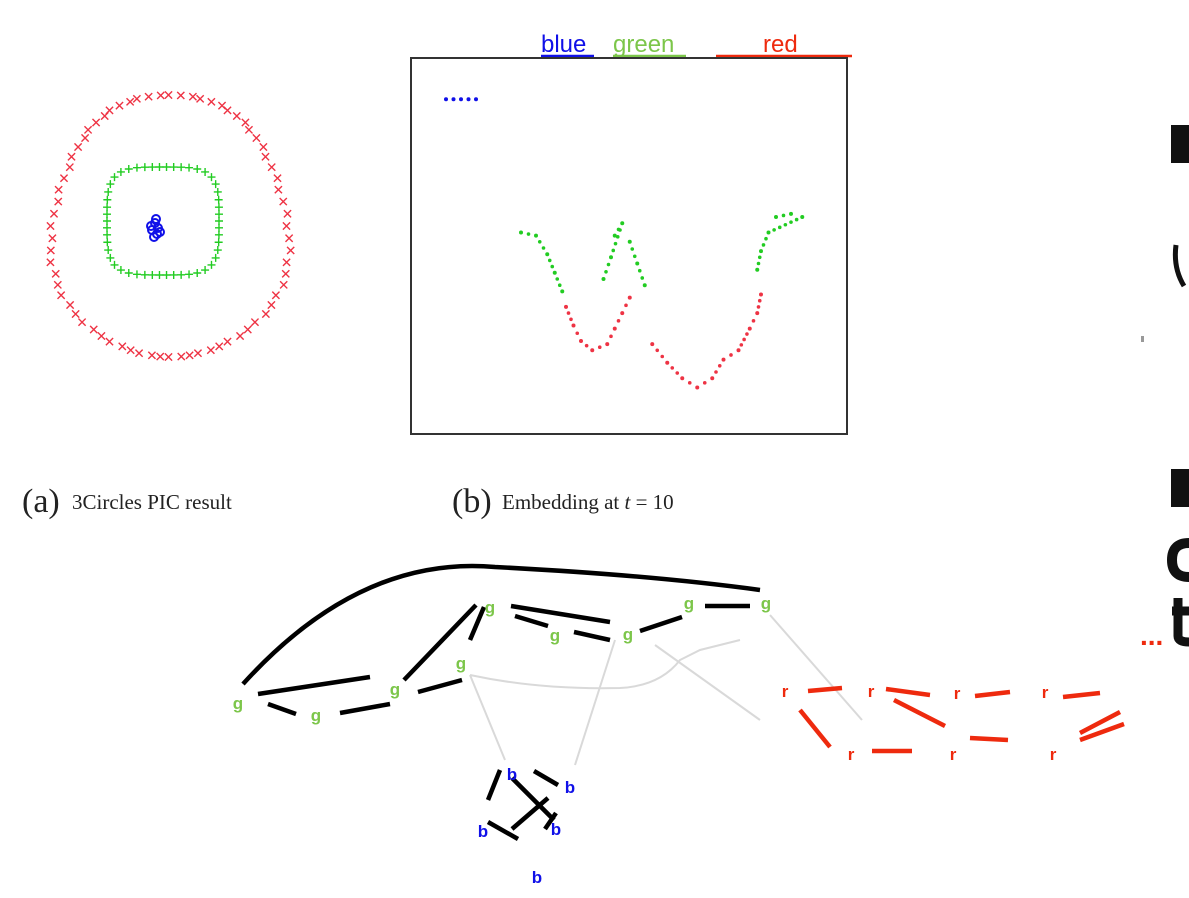 The height and width of the screenshot is (898, 1189). What do you see at coordinates (490, 607) in the screenshot?
I see `green-node: g` at bounding box center [490, 607].